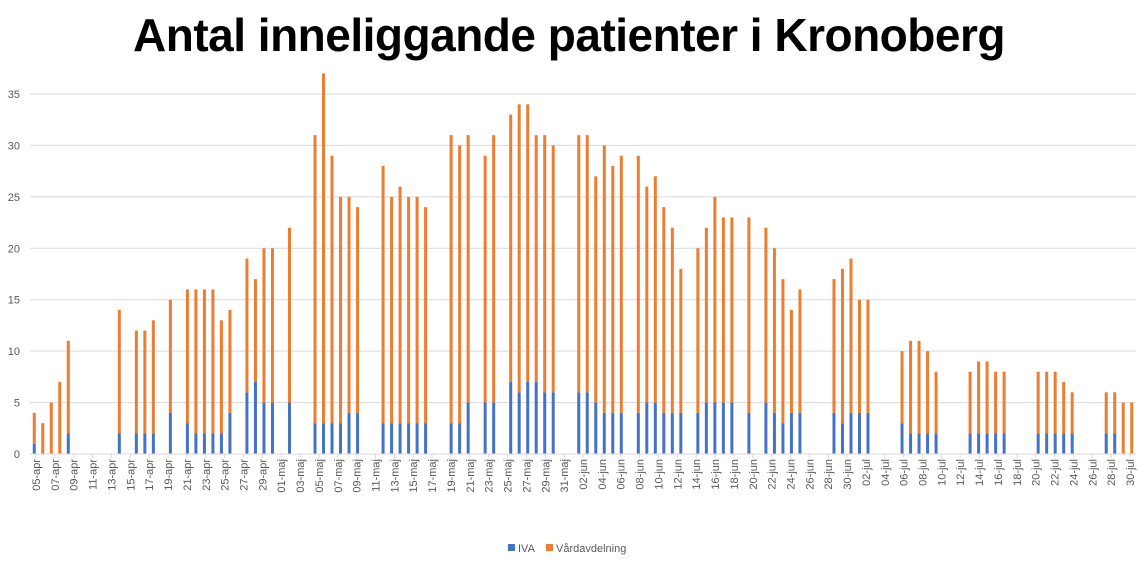 This screenshot has width=1138, height=562. Describe the element at coordinates (56, 475) in the screenshot. I see `x-tick-label: 07-apr` at that location.